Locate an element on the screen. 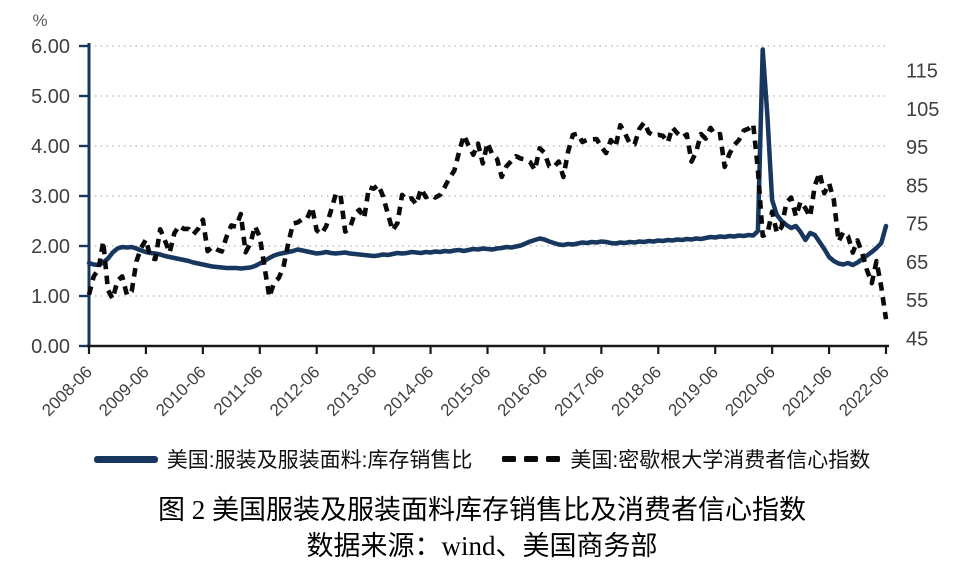 This screenshot has height=584, width=964. left-axis-tick-label: 3.00 is located at coordinates (50, 197).